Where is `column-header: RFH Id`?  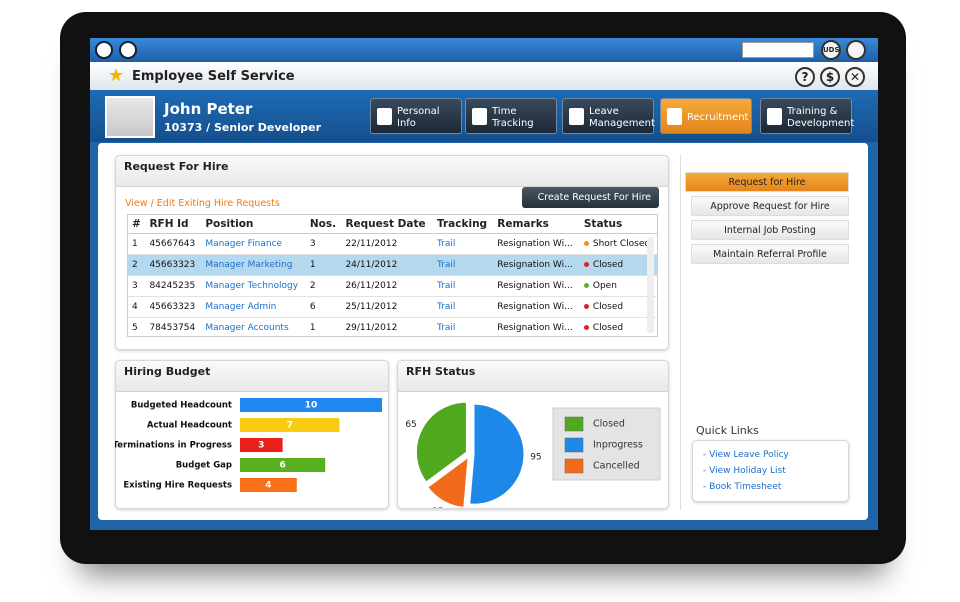 column-header: RFH Id is located at coordinates (173, 224).